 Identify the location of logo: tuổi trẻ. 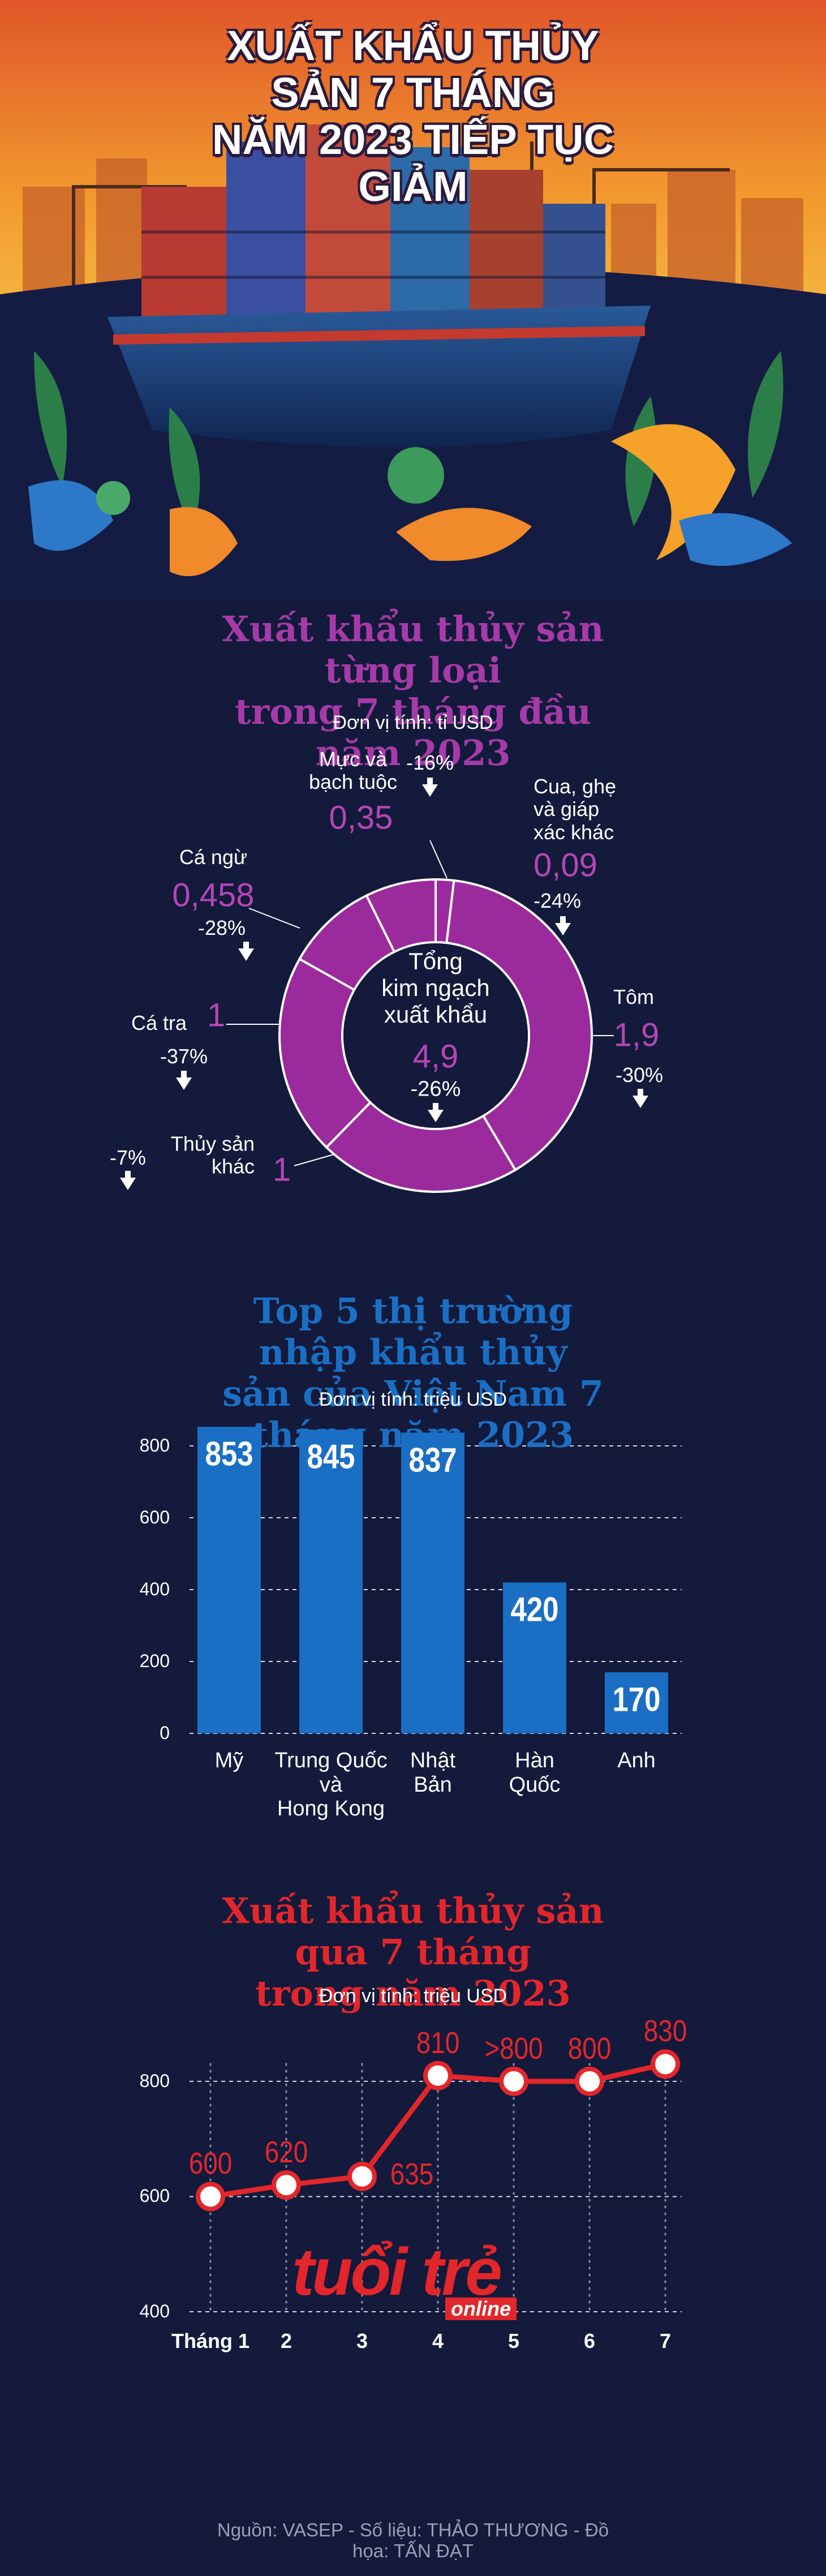
(397, 2271).